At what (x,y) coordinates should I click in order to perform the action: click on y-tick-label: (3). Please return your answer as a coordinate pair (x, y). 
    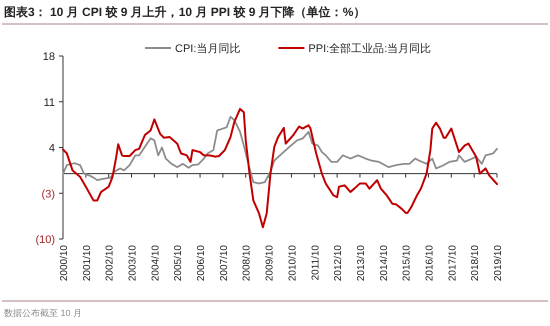
    Looking at the image, I should click on (48, 194).